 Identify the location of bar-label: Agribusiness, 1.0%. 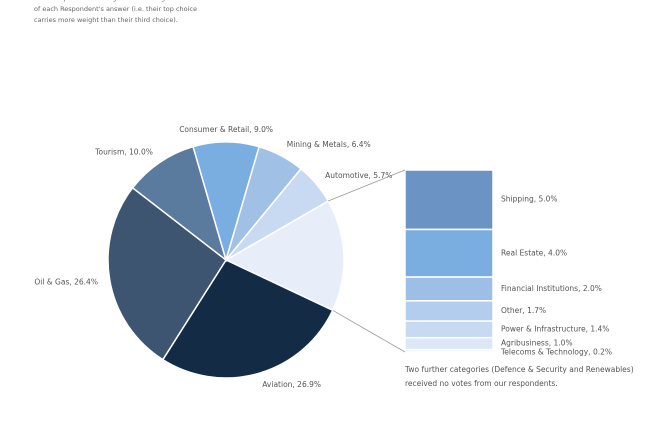
(537, 343).